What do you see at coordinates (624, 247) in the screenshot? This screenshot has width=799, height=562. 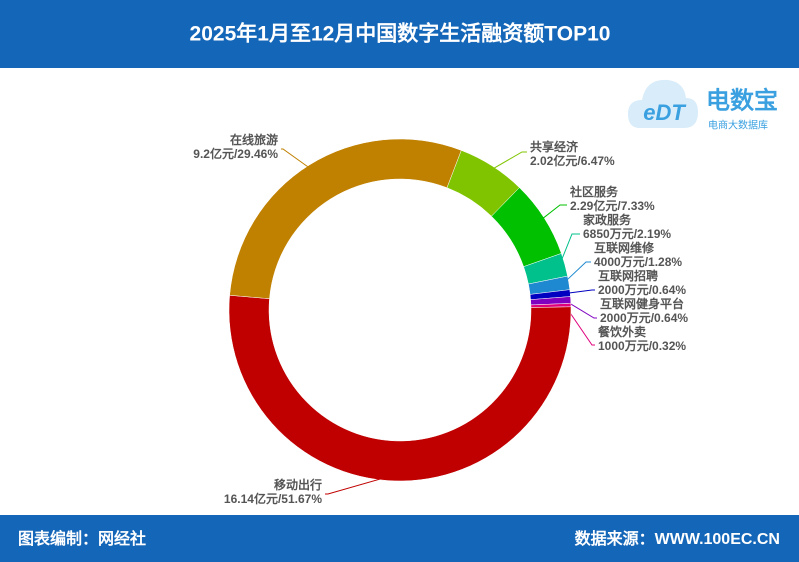 I see `slice-label: 互联网维修` at bounding box center [624, 247].